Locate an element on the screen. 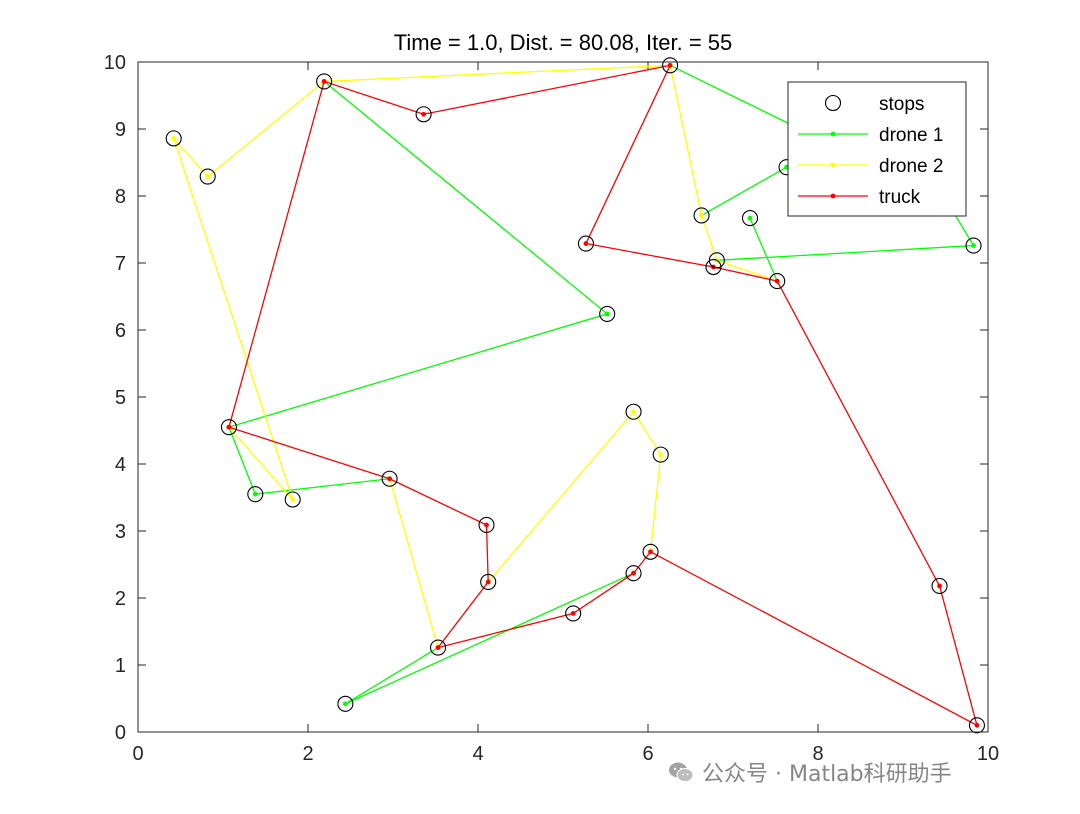  wechat-icon is located at coordinates (681, 772).